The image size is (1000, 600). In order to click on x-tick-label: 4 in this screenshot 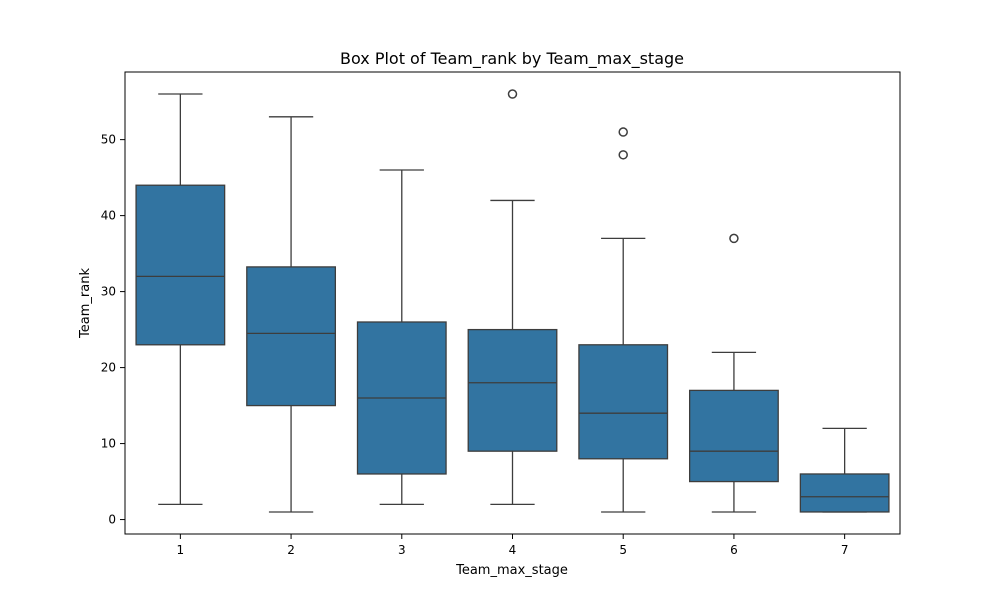, I will do `click(513, 550)`.